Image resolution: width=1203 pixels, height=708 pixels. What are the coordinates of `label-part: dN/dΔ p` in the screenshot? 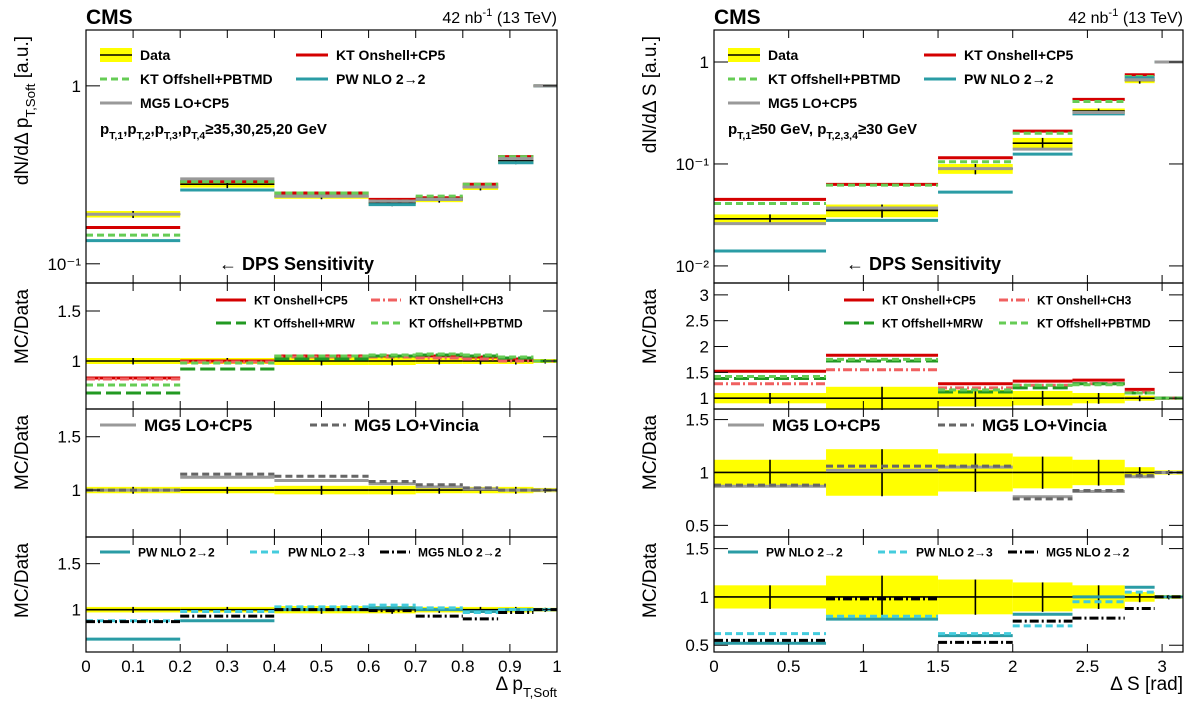 It's located at (22, 152).